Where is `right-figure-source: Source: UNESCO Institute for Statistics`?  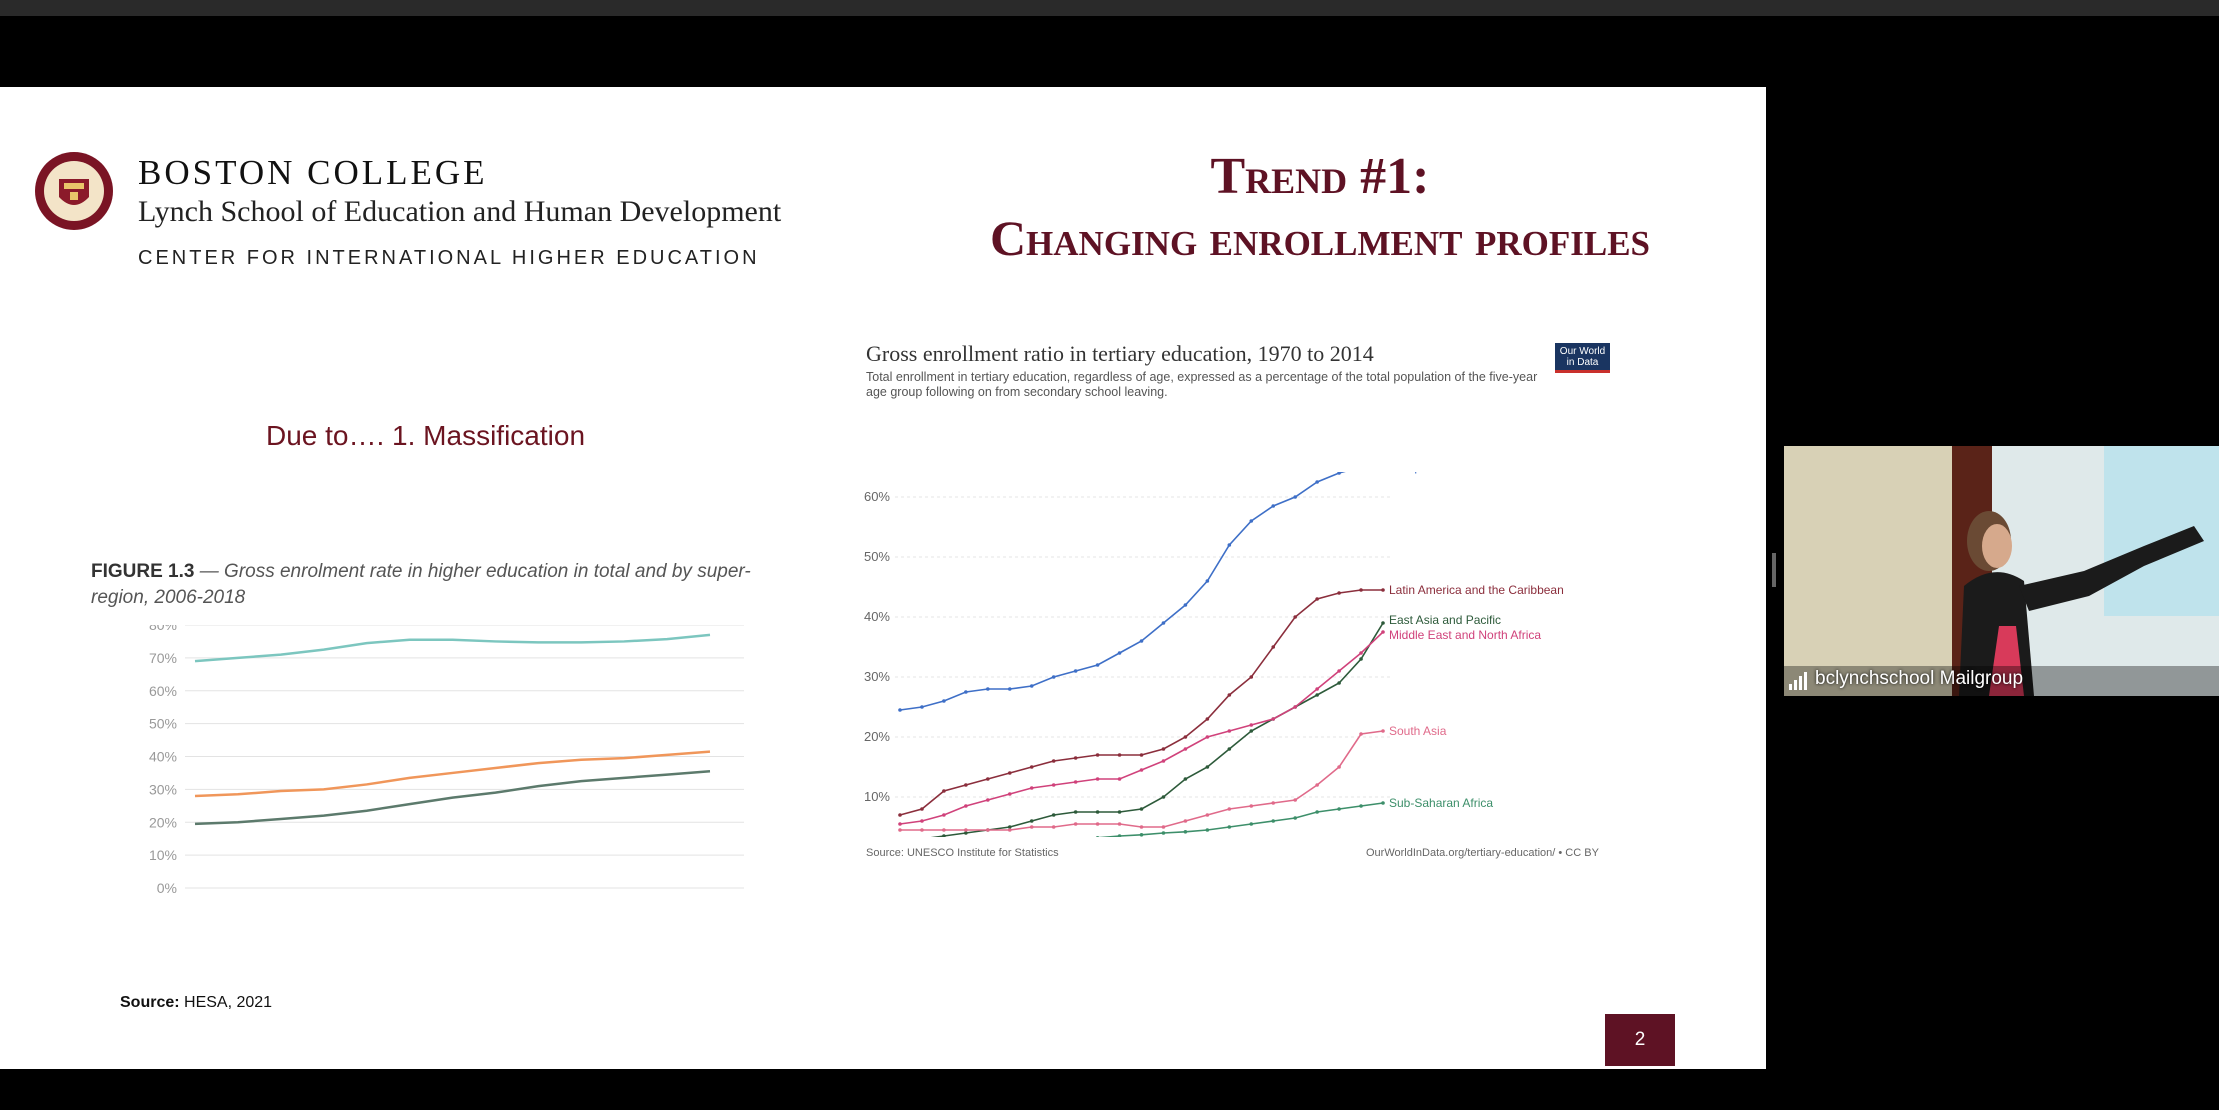 right-figure-source: Source: UNESCO Institute for Statistics is located at coordinates (962, 853).